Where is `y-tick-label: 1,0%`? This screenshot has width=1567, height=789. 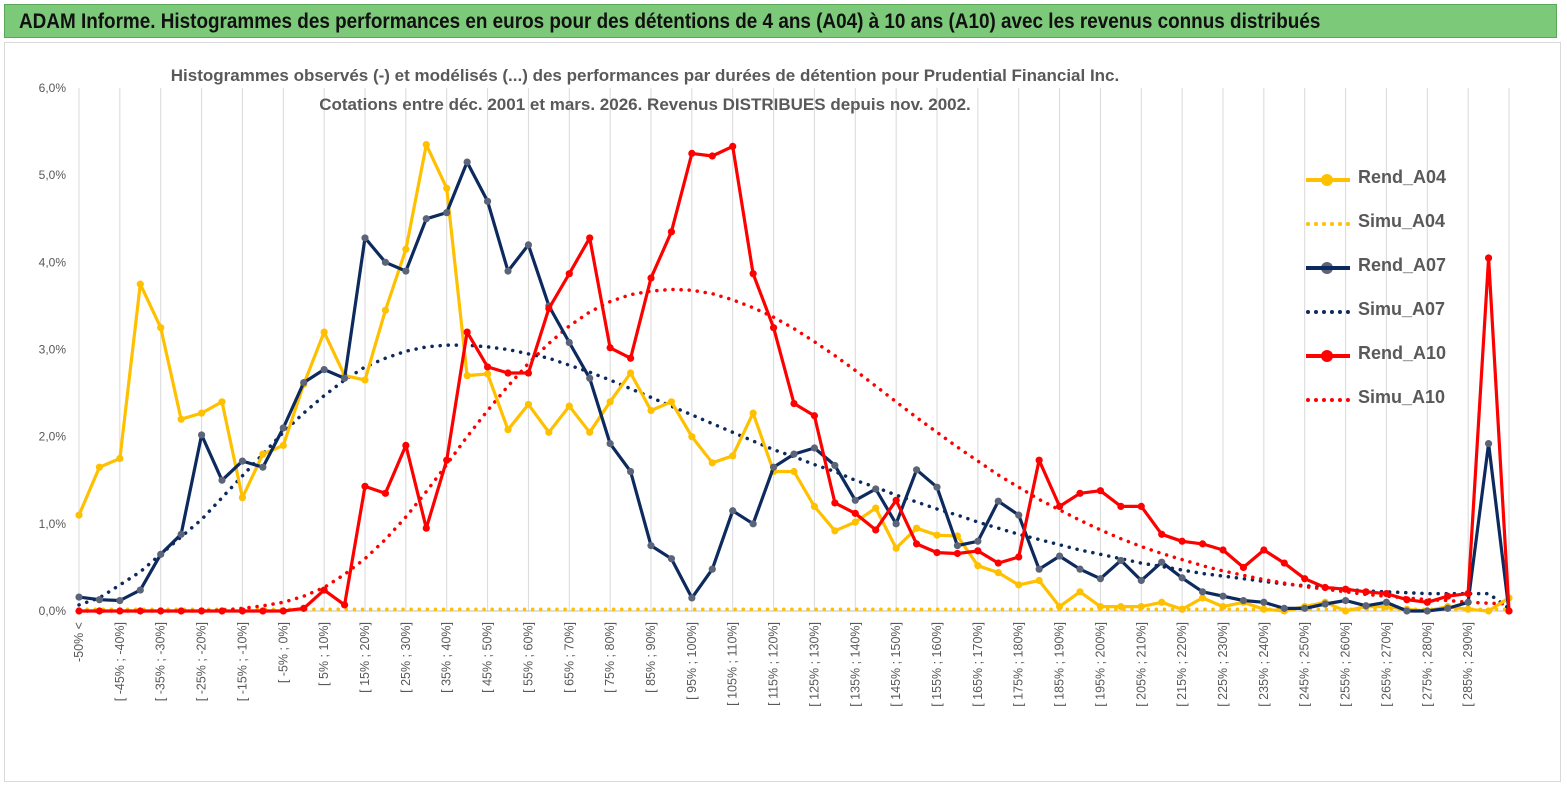 y-tick-label: 1,0% is located at coordinates (53, 524).